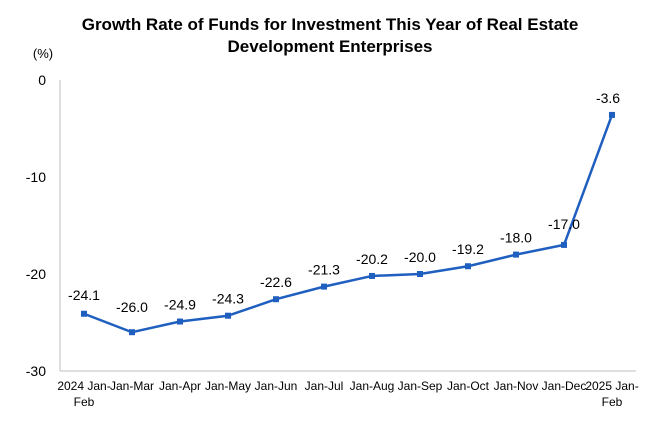 Image resolution: width=660 pixels, height=440 pixels. What do you see at coordinates (276, 282) in the screenshot?
I see `data-label: -22.6` at bounding box center [276, 282].